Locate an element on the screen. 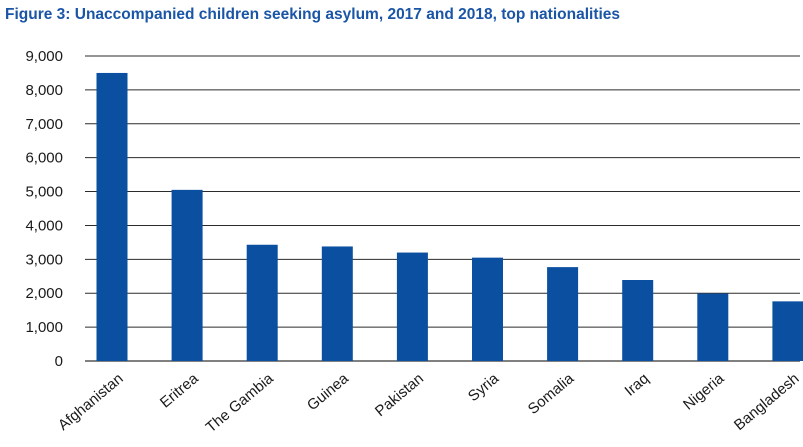  y-tick-label: 5,000 is located at coordinates (44, 192).